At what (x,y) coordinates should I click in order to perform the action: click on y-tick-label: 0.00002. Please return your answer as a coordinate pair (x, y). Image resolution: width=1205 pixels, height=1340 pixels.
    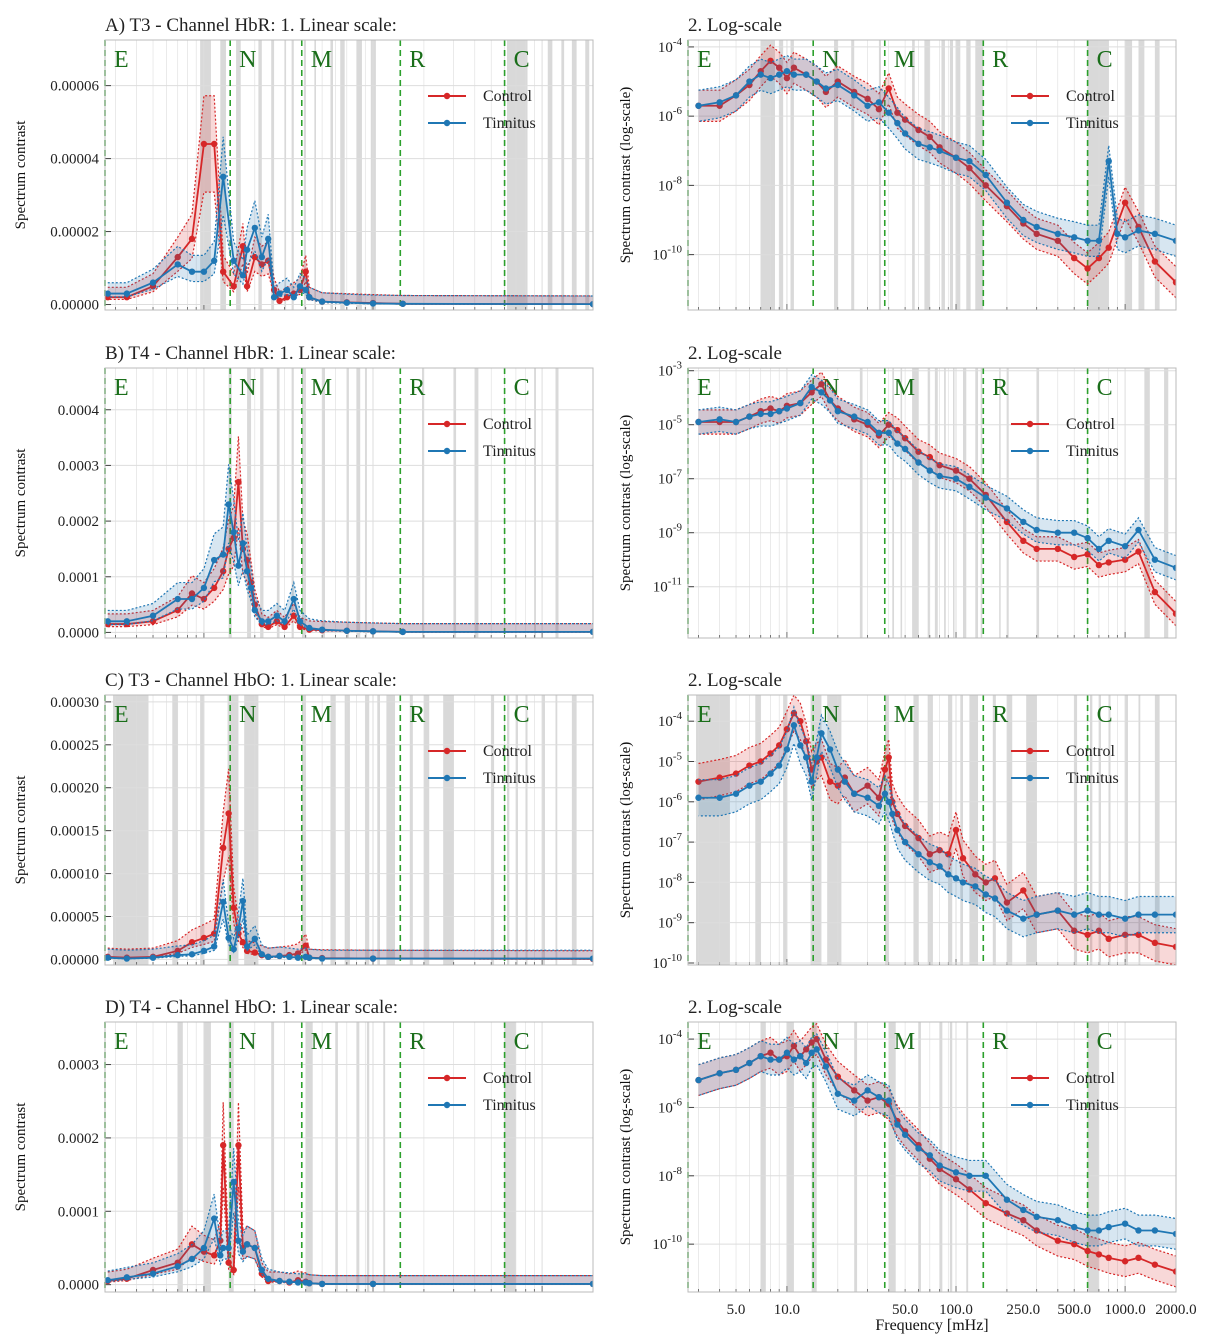
    Looking at the image, I should click on (74, 233).